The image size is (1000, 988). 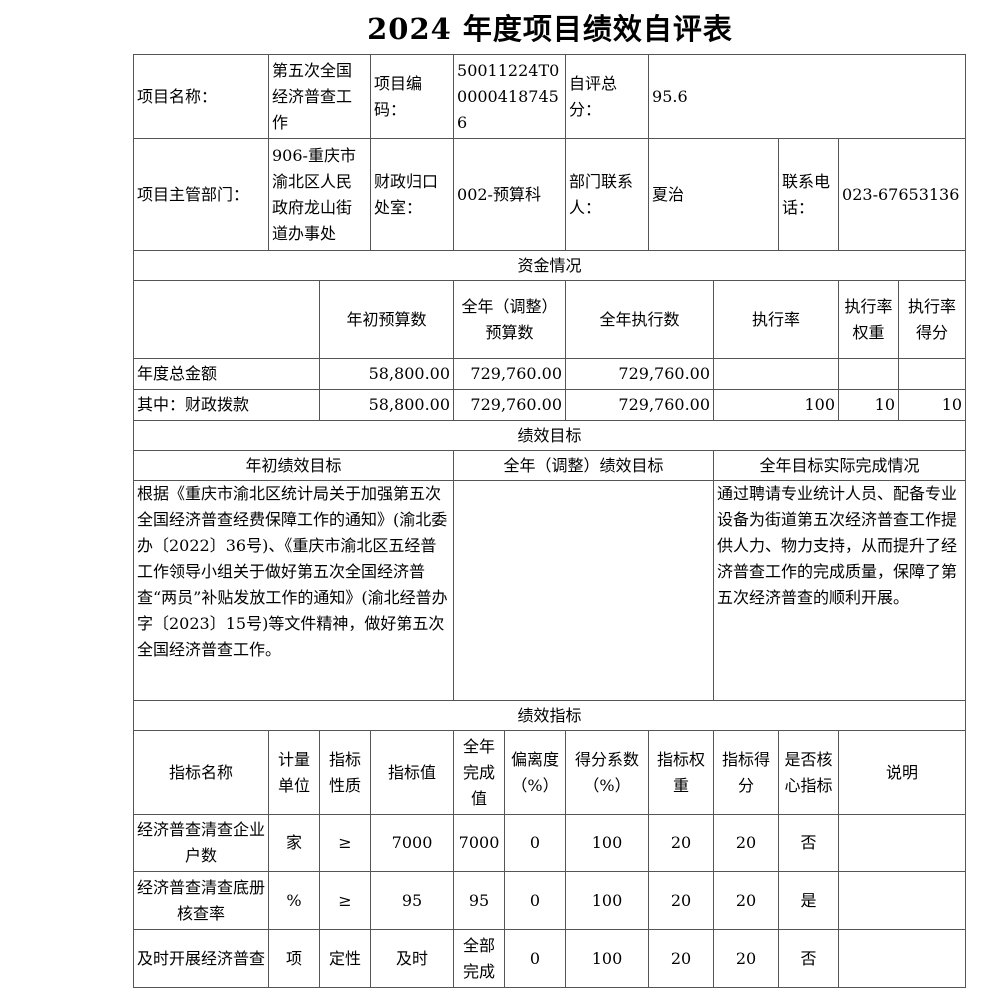 What do you see at coordinates (510, 96) in the screenshot?
I see `project-code: 50011224T000004187456` at bounding box center [510, 96].